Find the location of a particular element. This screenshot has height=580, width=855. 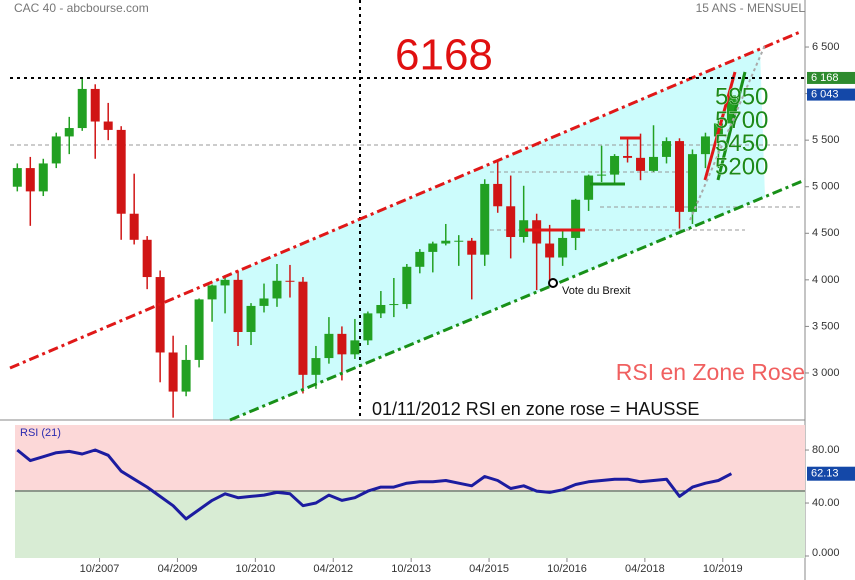

y-tick-label: 4 500 is located at coordinates (826, 233).